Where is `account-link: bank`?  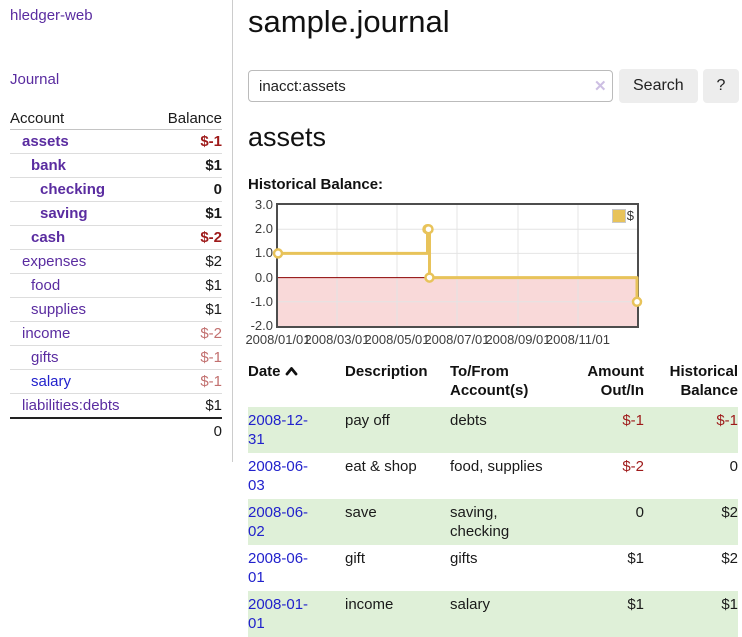 account-link: bank is located at coordinates (49, 165).